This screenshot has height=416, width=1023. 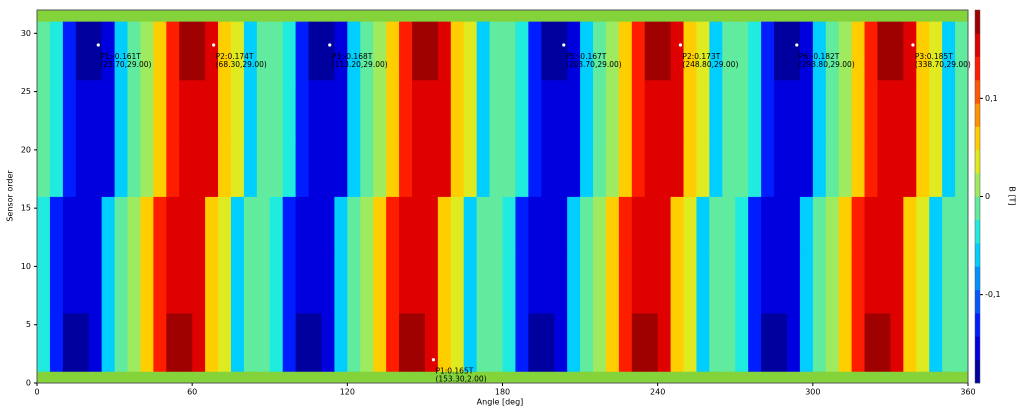 What do you see at coordinates (120, 56) in the screenshot?
I see `annotation-label: P1:-0.161T` at bounding box center [120, 56].